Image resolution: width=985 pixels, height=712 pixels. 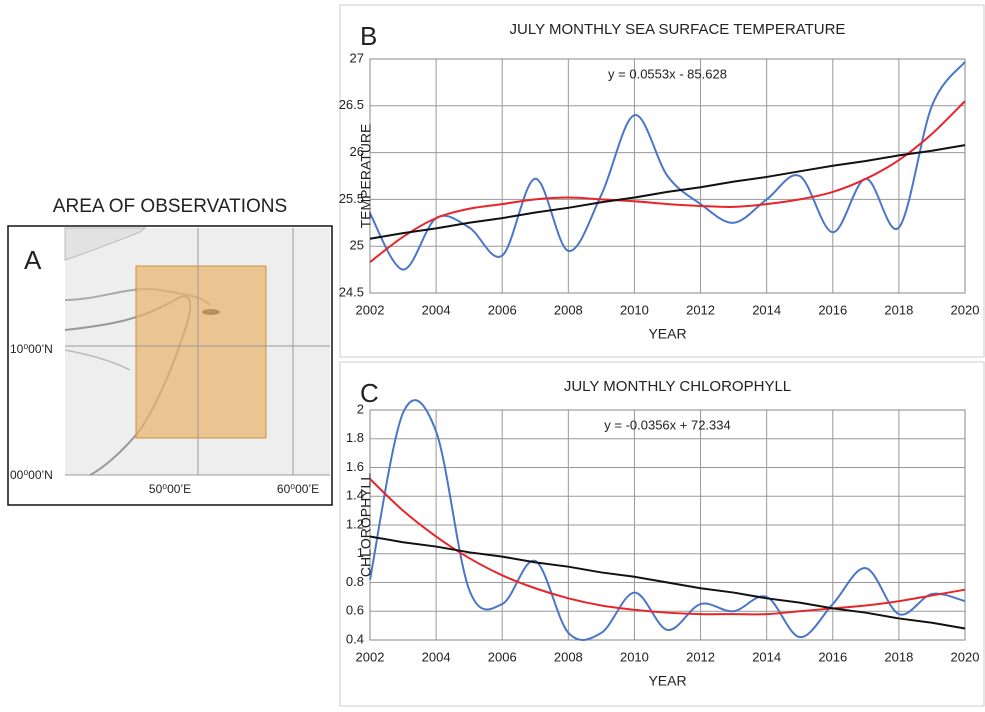 I want to click on y-axis-label: CHLOROPHYLL, so click(x=366, y=525).